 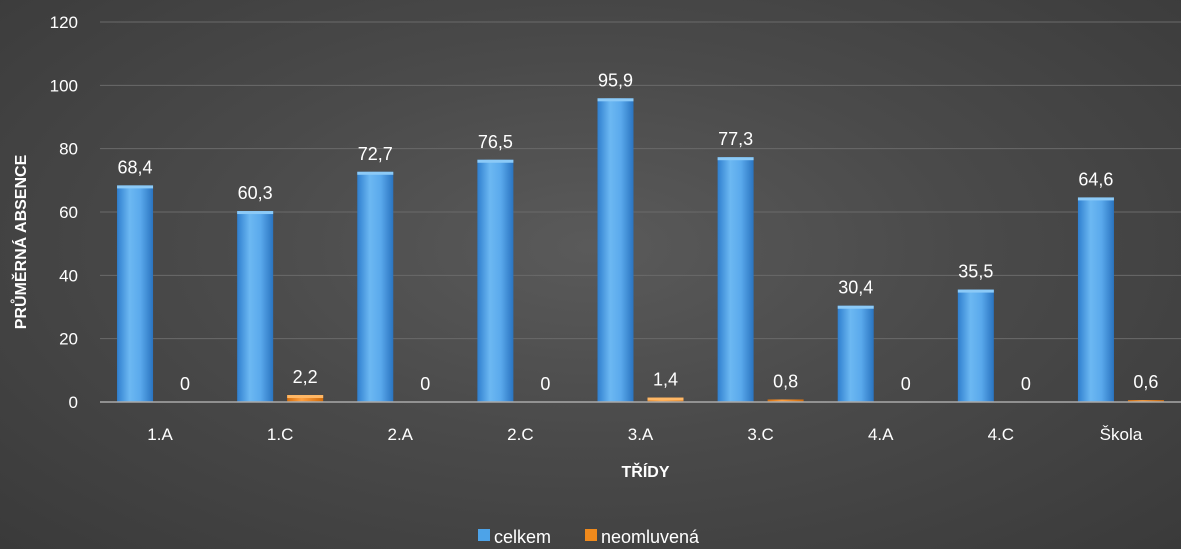 I want to click on bar-neomluvena-3-c, so click(x=785, y=400).